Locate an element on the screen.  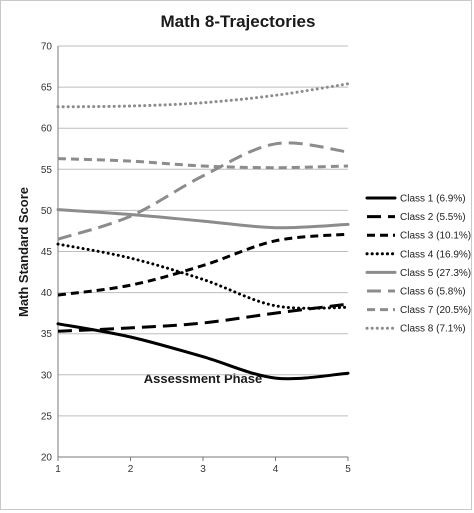
x-tick-label: 3 is located at coordinates (203, 469).